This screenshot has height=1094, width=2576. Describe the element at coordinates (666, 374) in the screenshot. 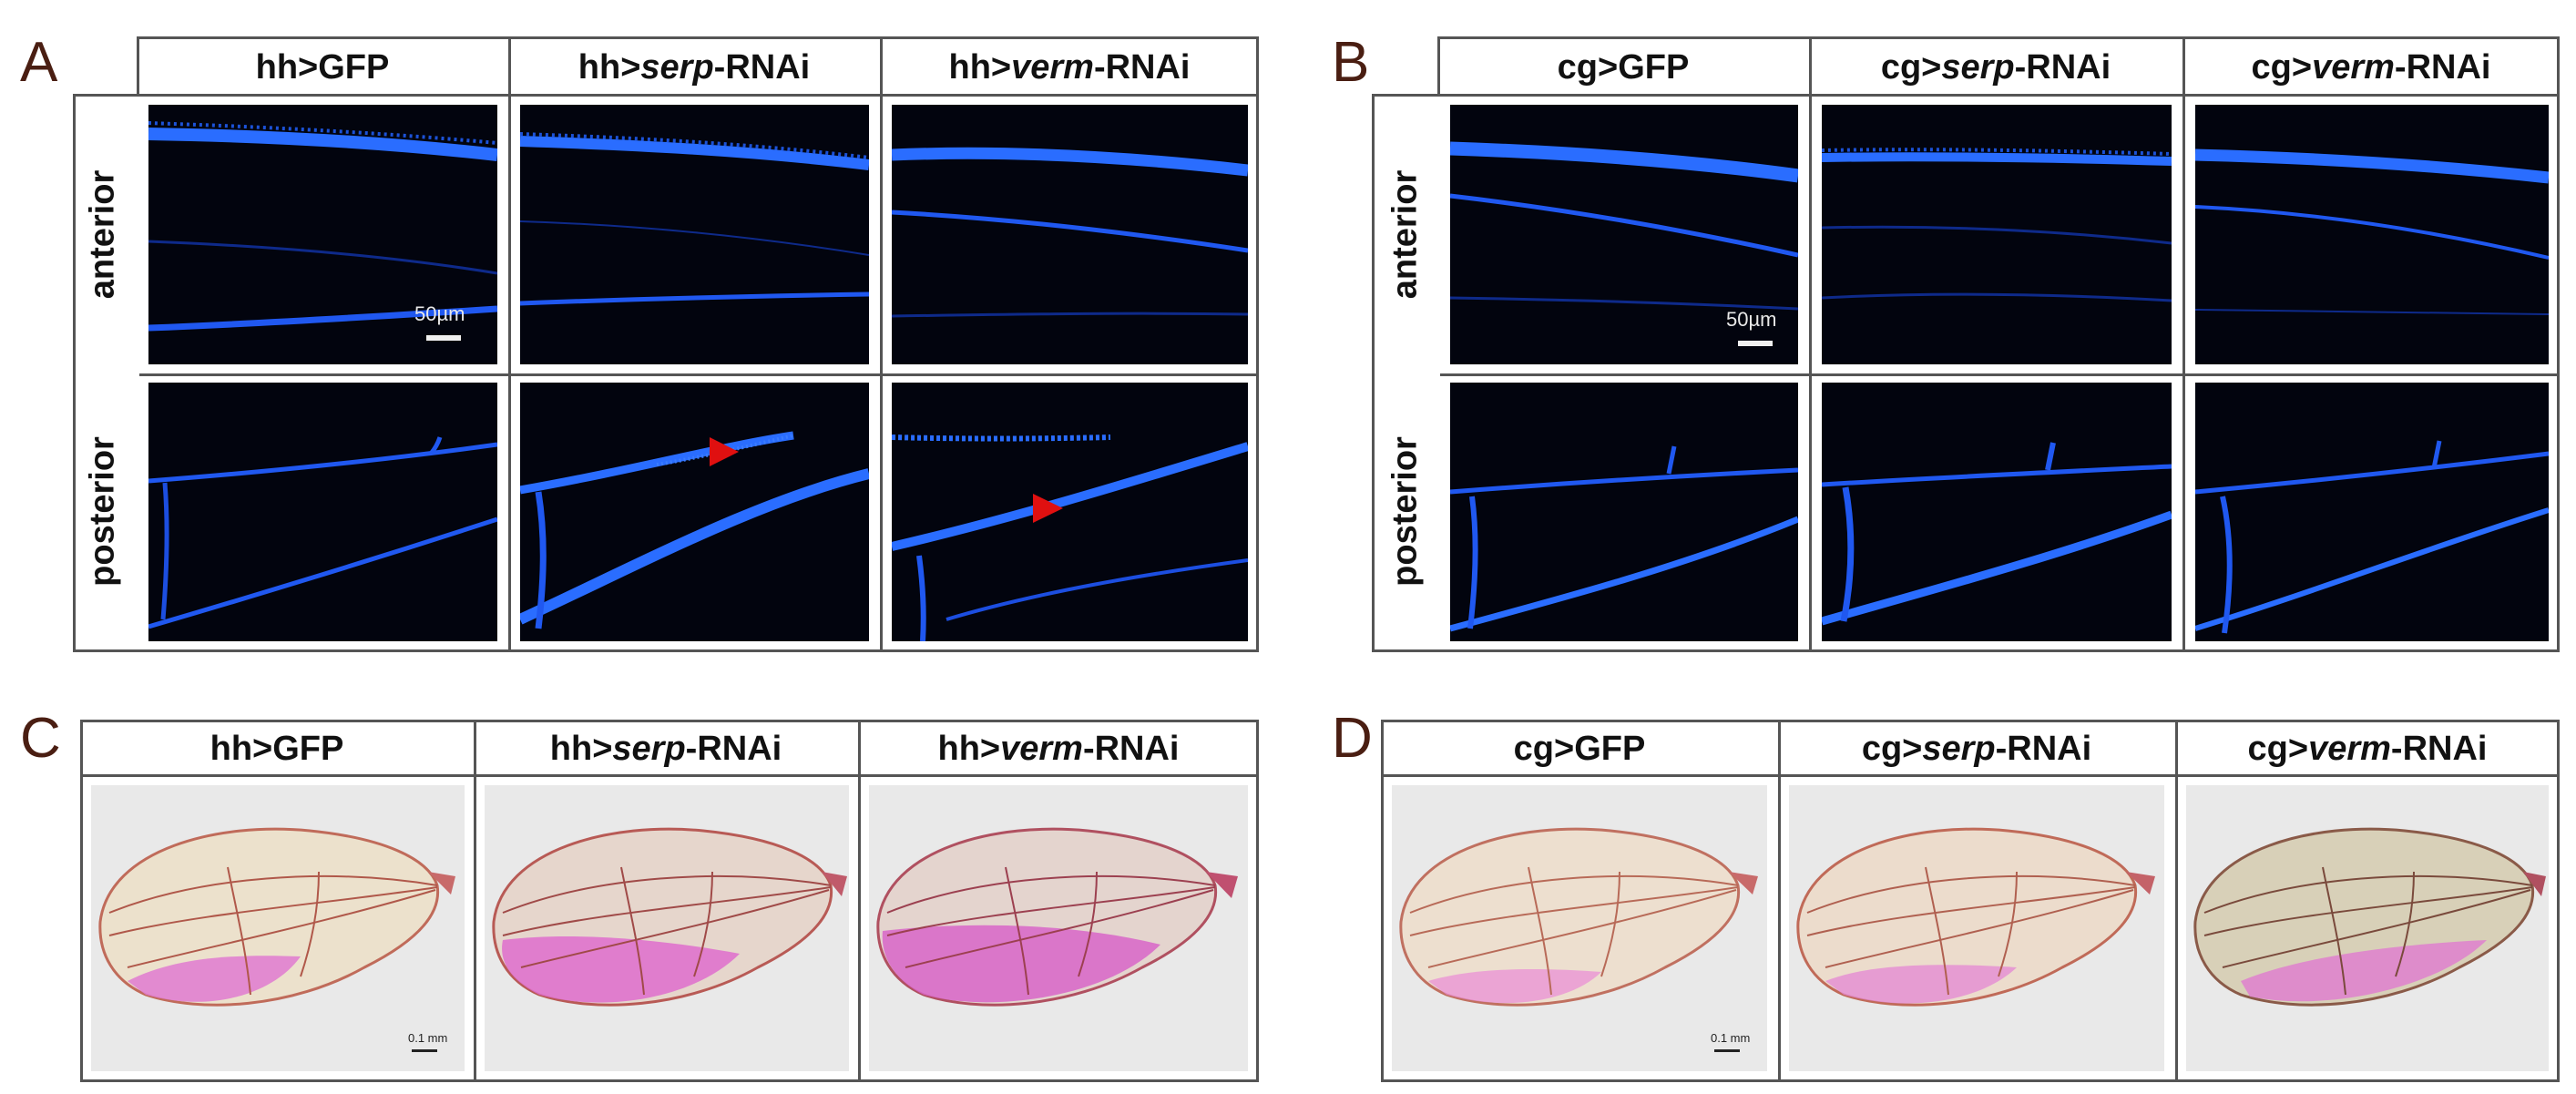

I see `panel-a-row-divider` at that location.